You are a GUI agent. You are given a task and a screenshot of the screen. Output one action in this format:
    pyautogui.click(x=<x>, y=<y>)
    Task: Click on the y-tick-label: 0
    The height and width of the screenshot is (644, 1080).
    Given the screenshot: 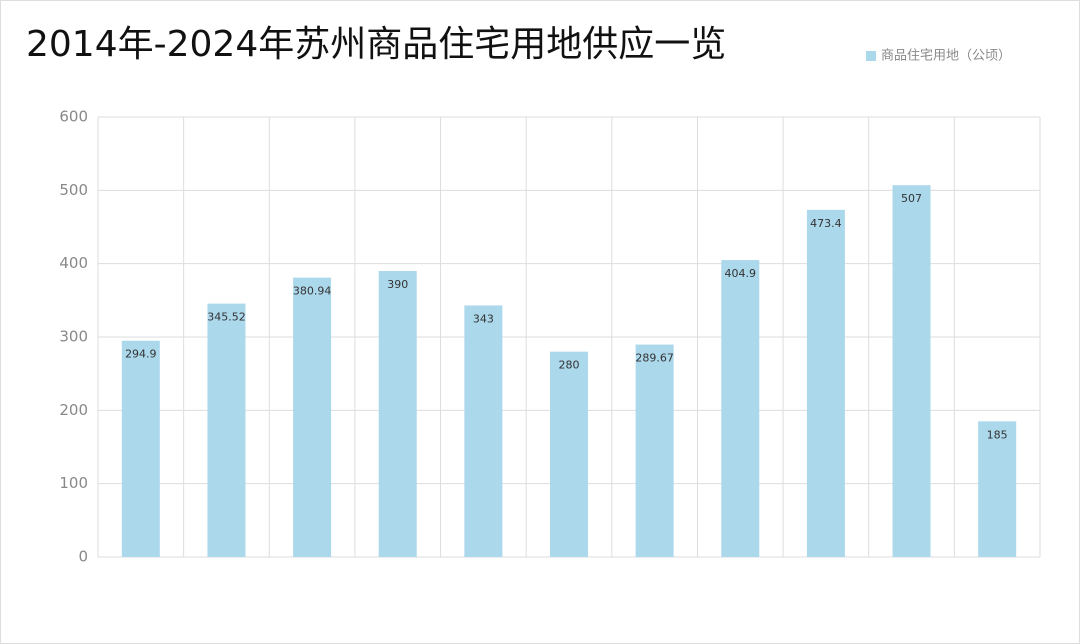 What is the action you would take?
    pyautogui.click(x=83, y=557)
    